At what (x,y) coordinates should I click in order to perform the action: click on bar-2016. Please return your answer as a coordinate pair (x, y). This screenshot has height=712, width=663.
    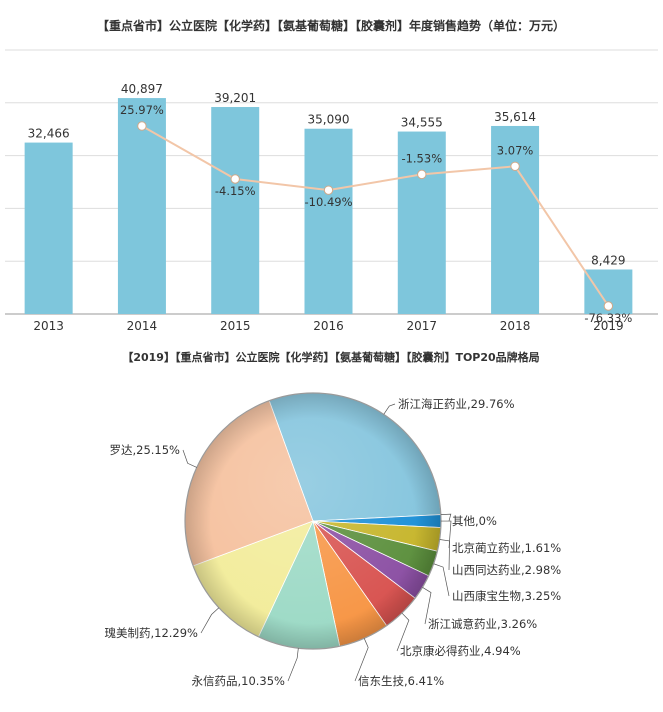
    Looking at the image, I should click on (328, 221).